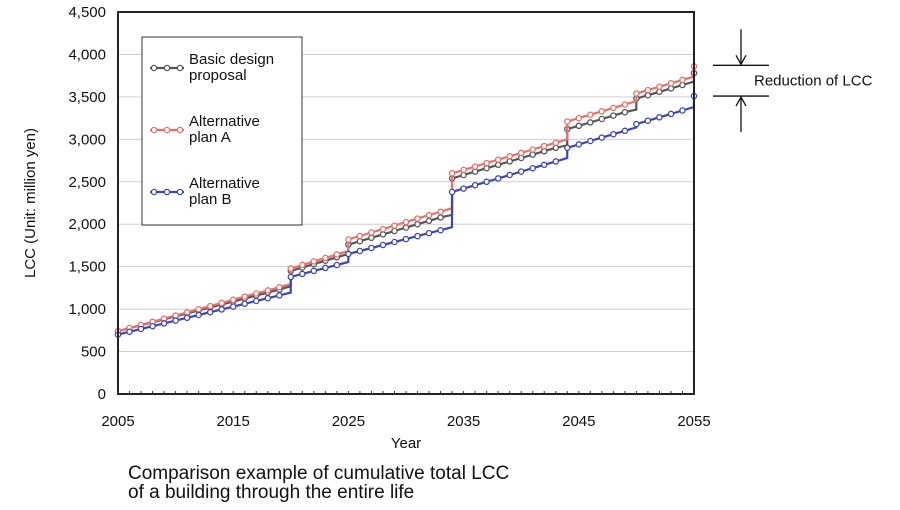  Describe the element at coordinates (87, 267) in the screenshot. I see `y-tick-label: 1,500` at that location.